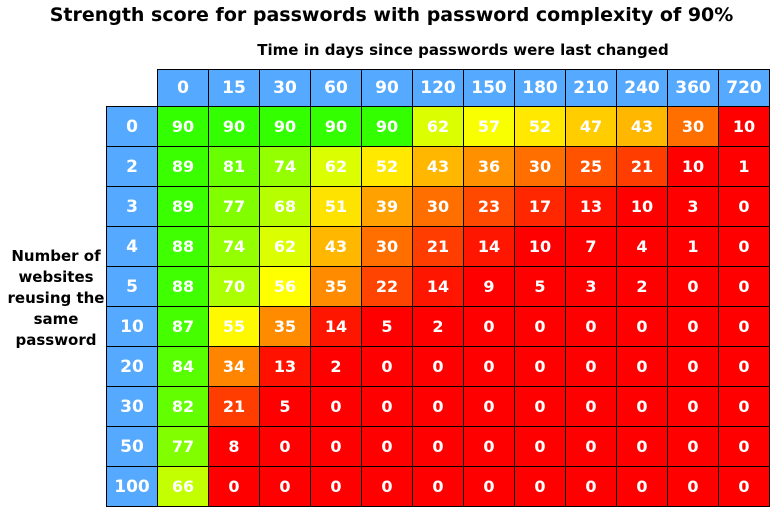  I want to click on heatmap-row: 30 82 21 5 0 0 0 0 0 0 0 0 0, so click(438, 406).